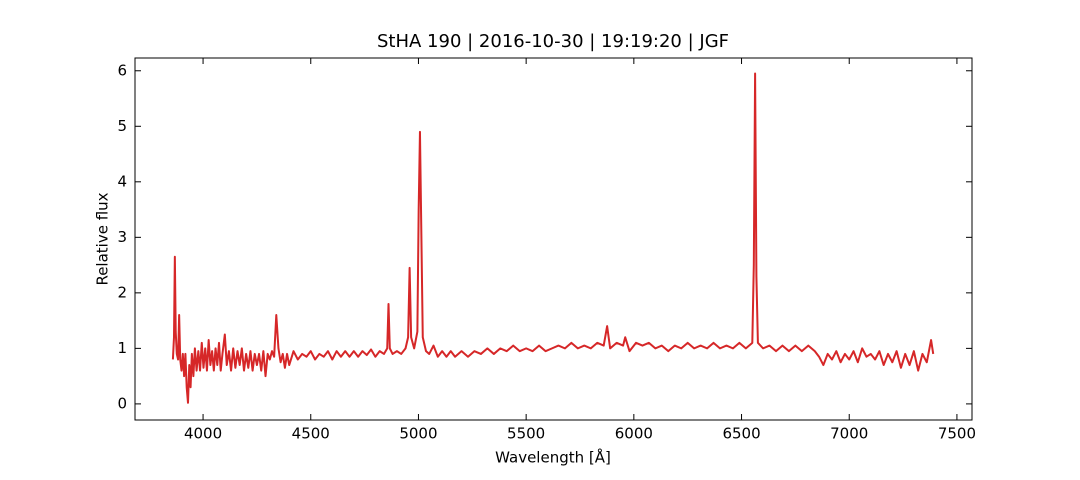 This screenshot has width=1080, height=480. I want to click on y-tick-label: 5, so click(122, 126).